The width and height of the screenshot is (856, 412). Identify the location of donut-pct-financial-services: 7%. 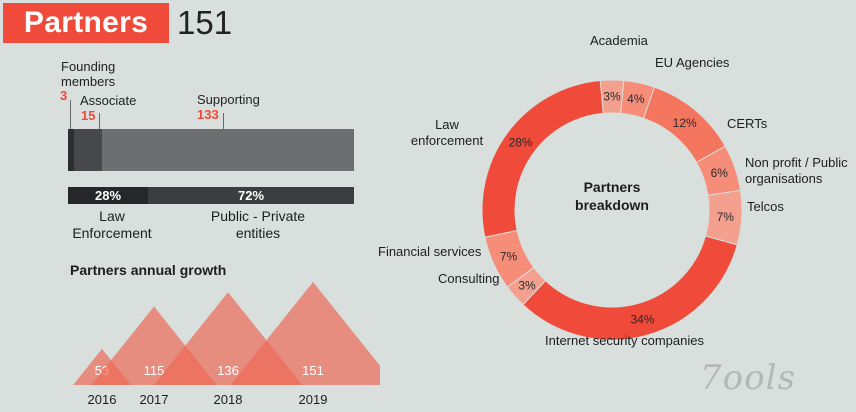
(509, 257).